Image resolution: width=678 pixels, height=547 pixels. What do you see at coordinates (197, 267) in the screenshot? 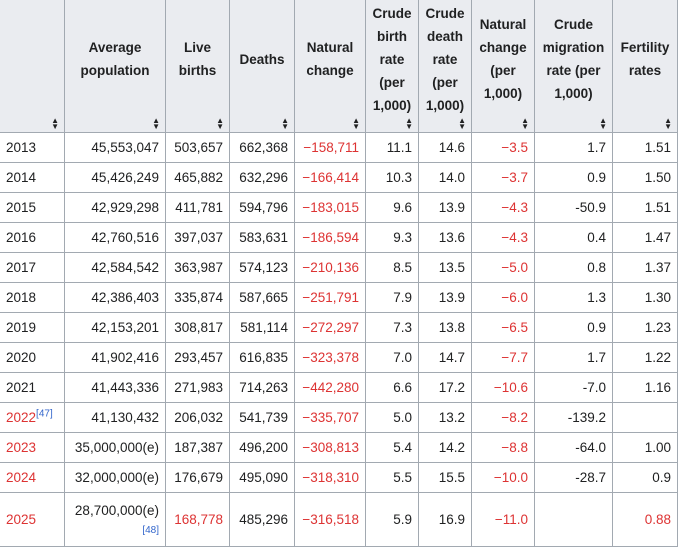
I see `births-cell: 363,987` at bounding box center [197, 267].